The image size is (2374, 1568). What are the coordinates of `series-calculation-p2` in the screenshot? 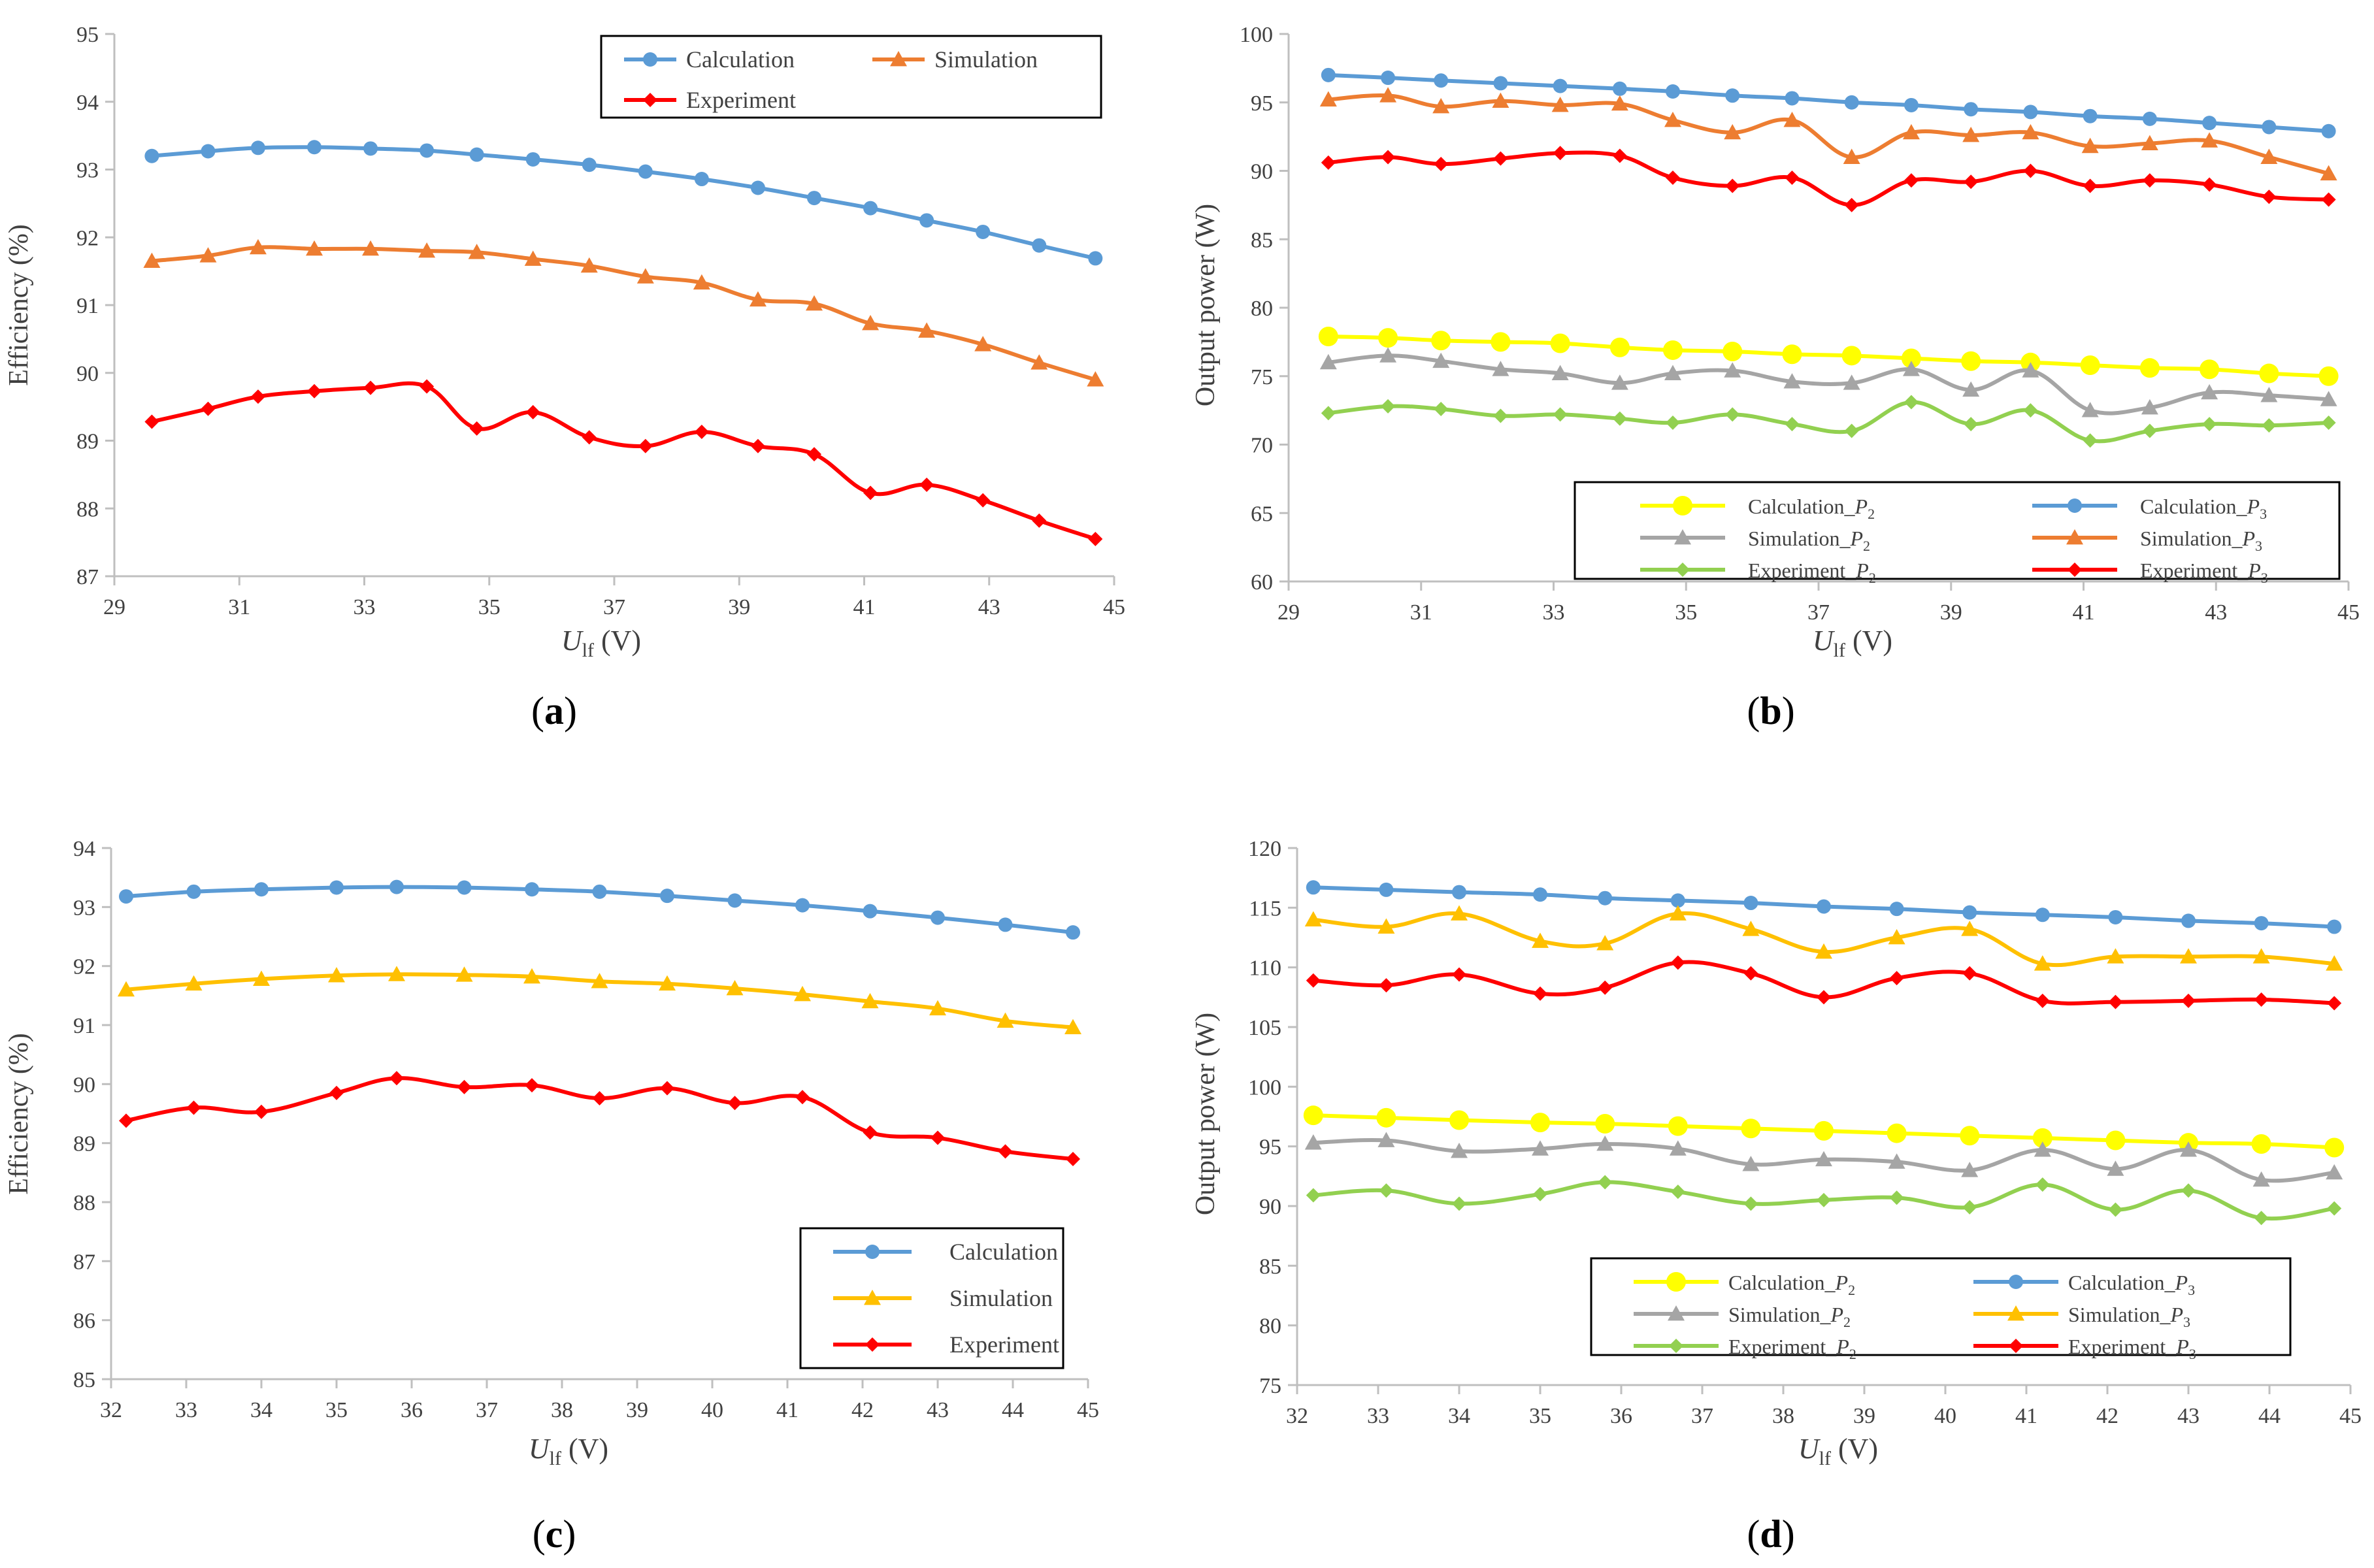 It's located at (1824, 1131).